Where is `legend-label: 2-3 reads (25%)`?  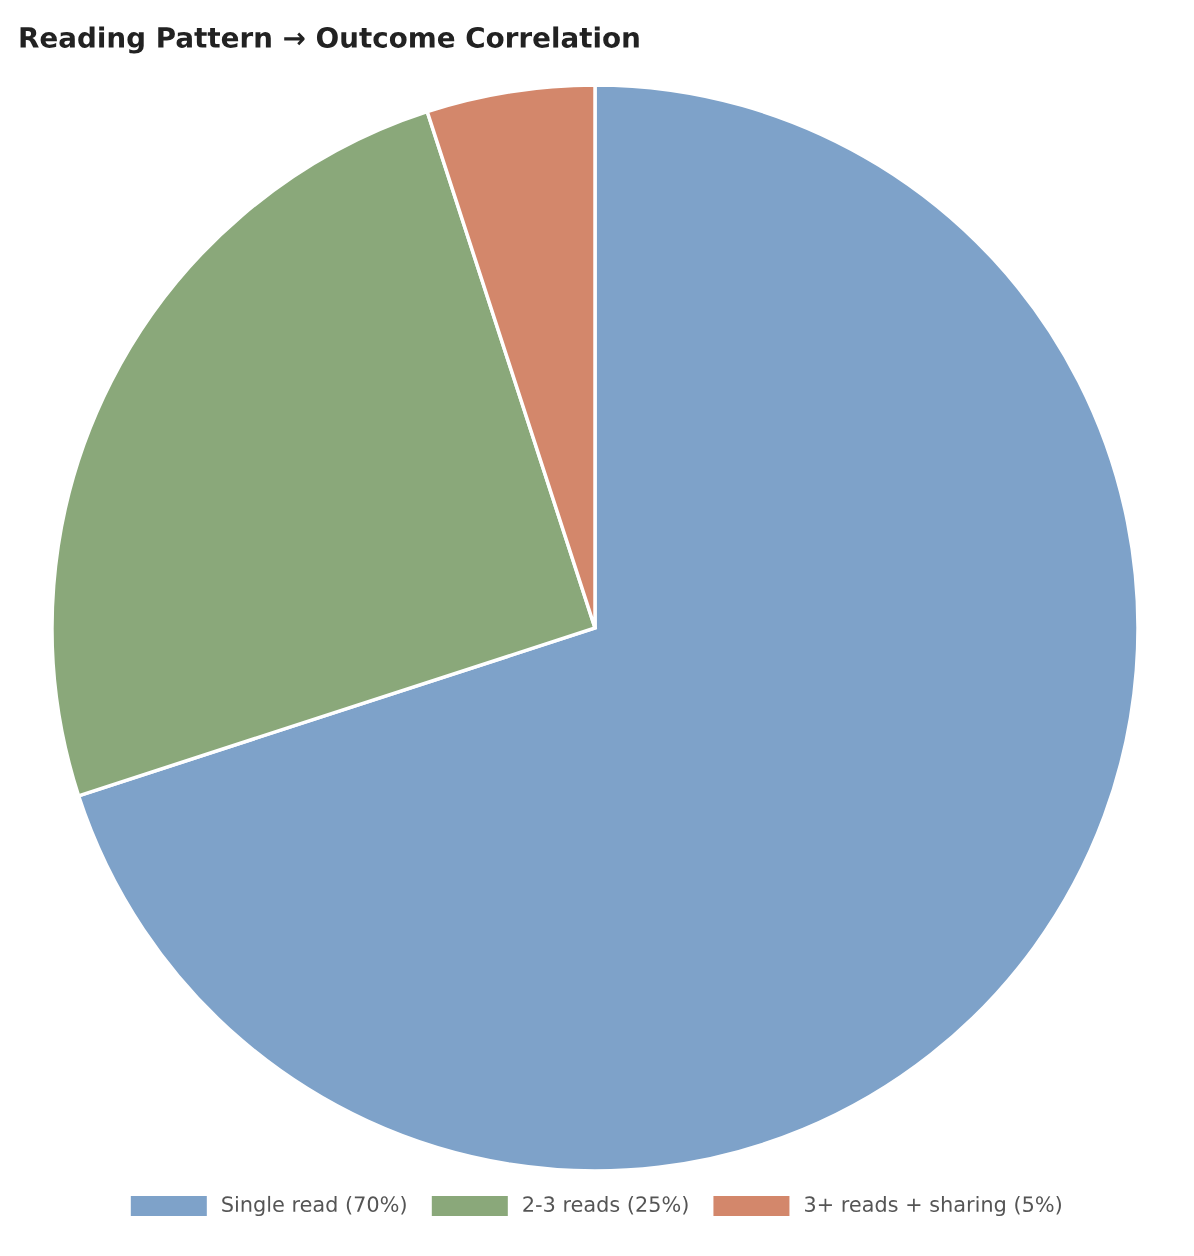
legend-label: 2-3 reads (25%) is located at coordinates (605, 1205).